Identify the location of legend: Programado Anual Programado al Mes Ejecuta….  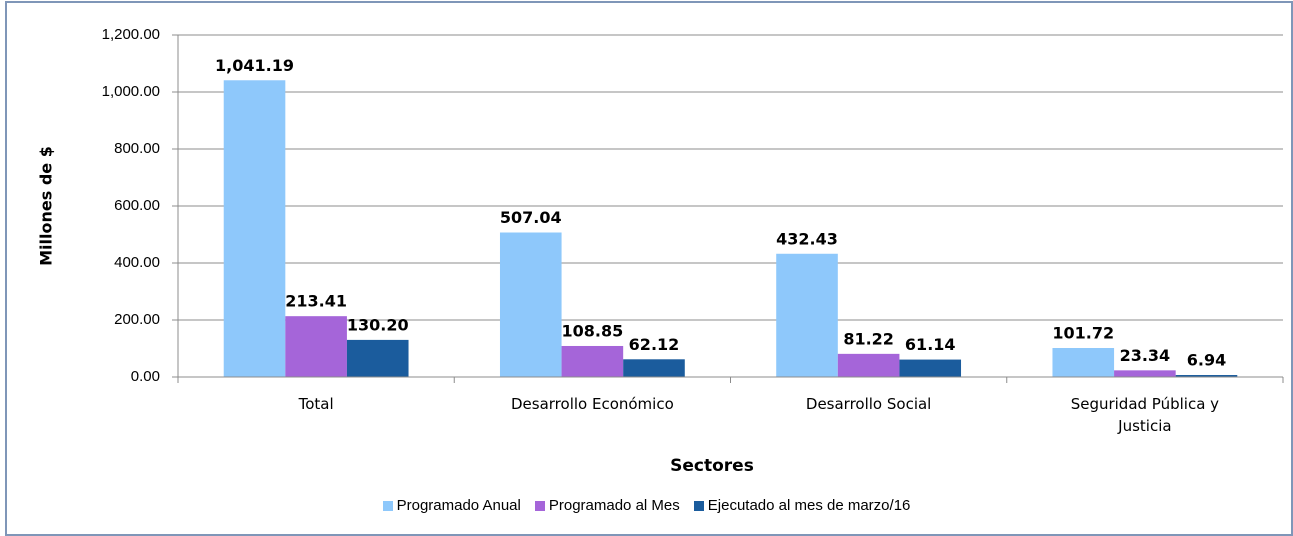
(646, 505).